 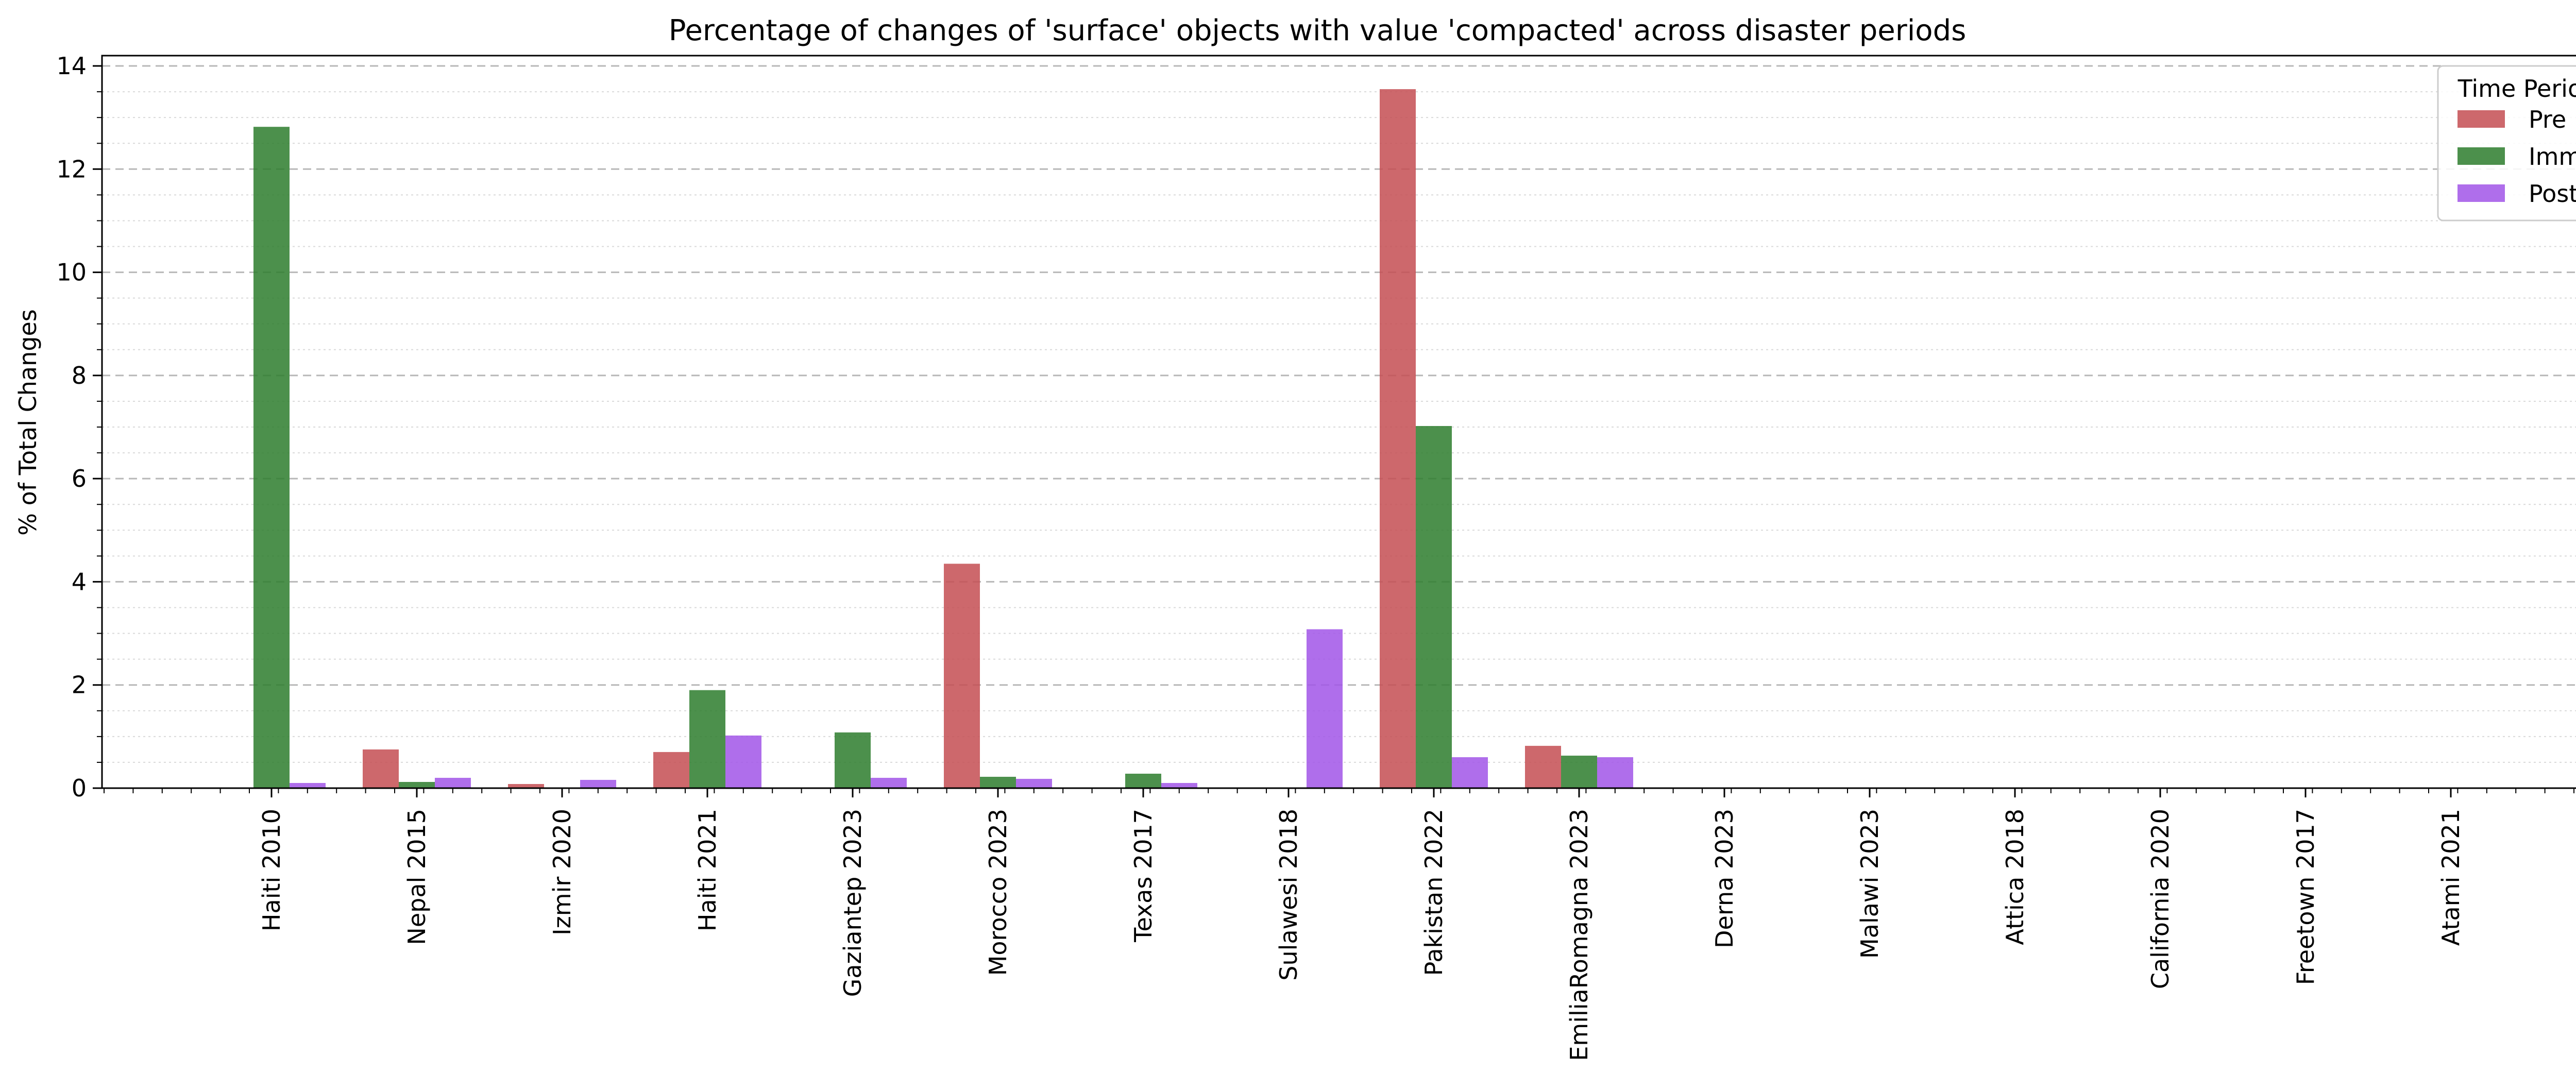 I want to click on legend: Time Period Pre Imm Post, so click(x=2506, y=143).